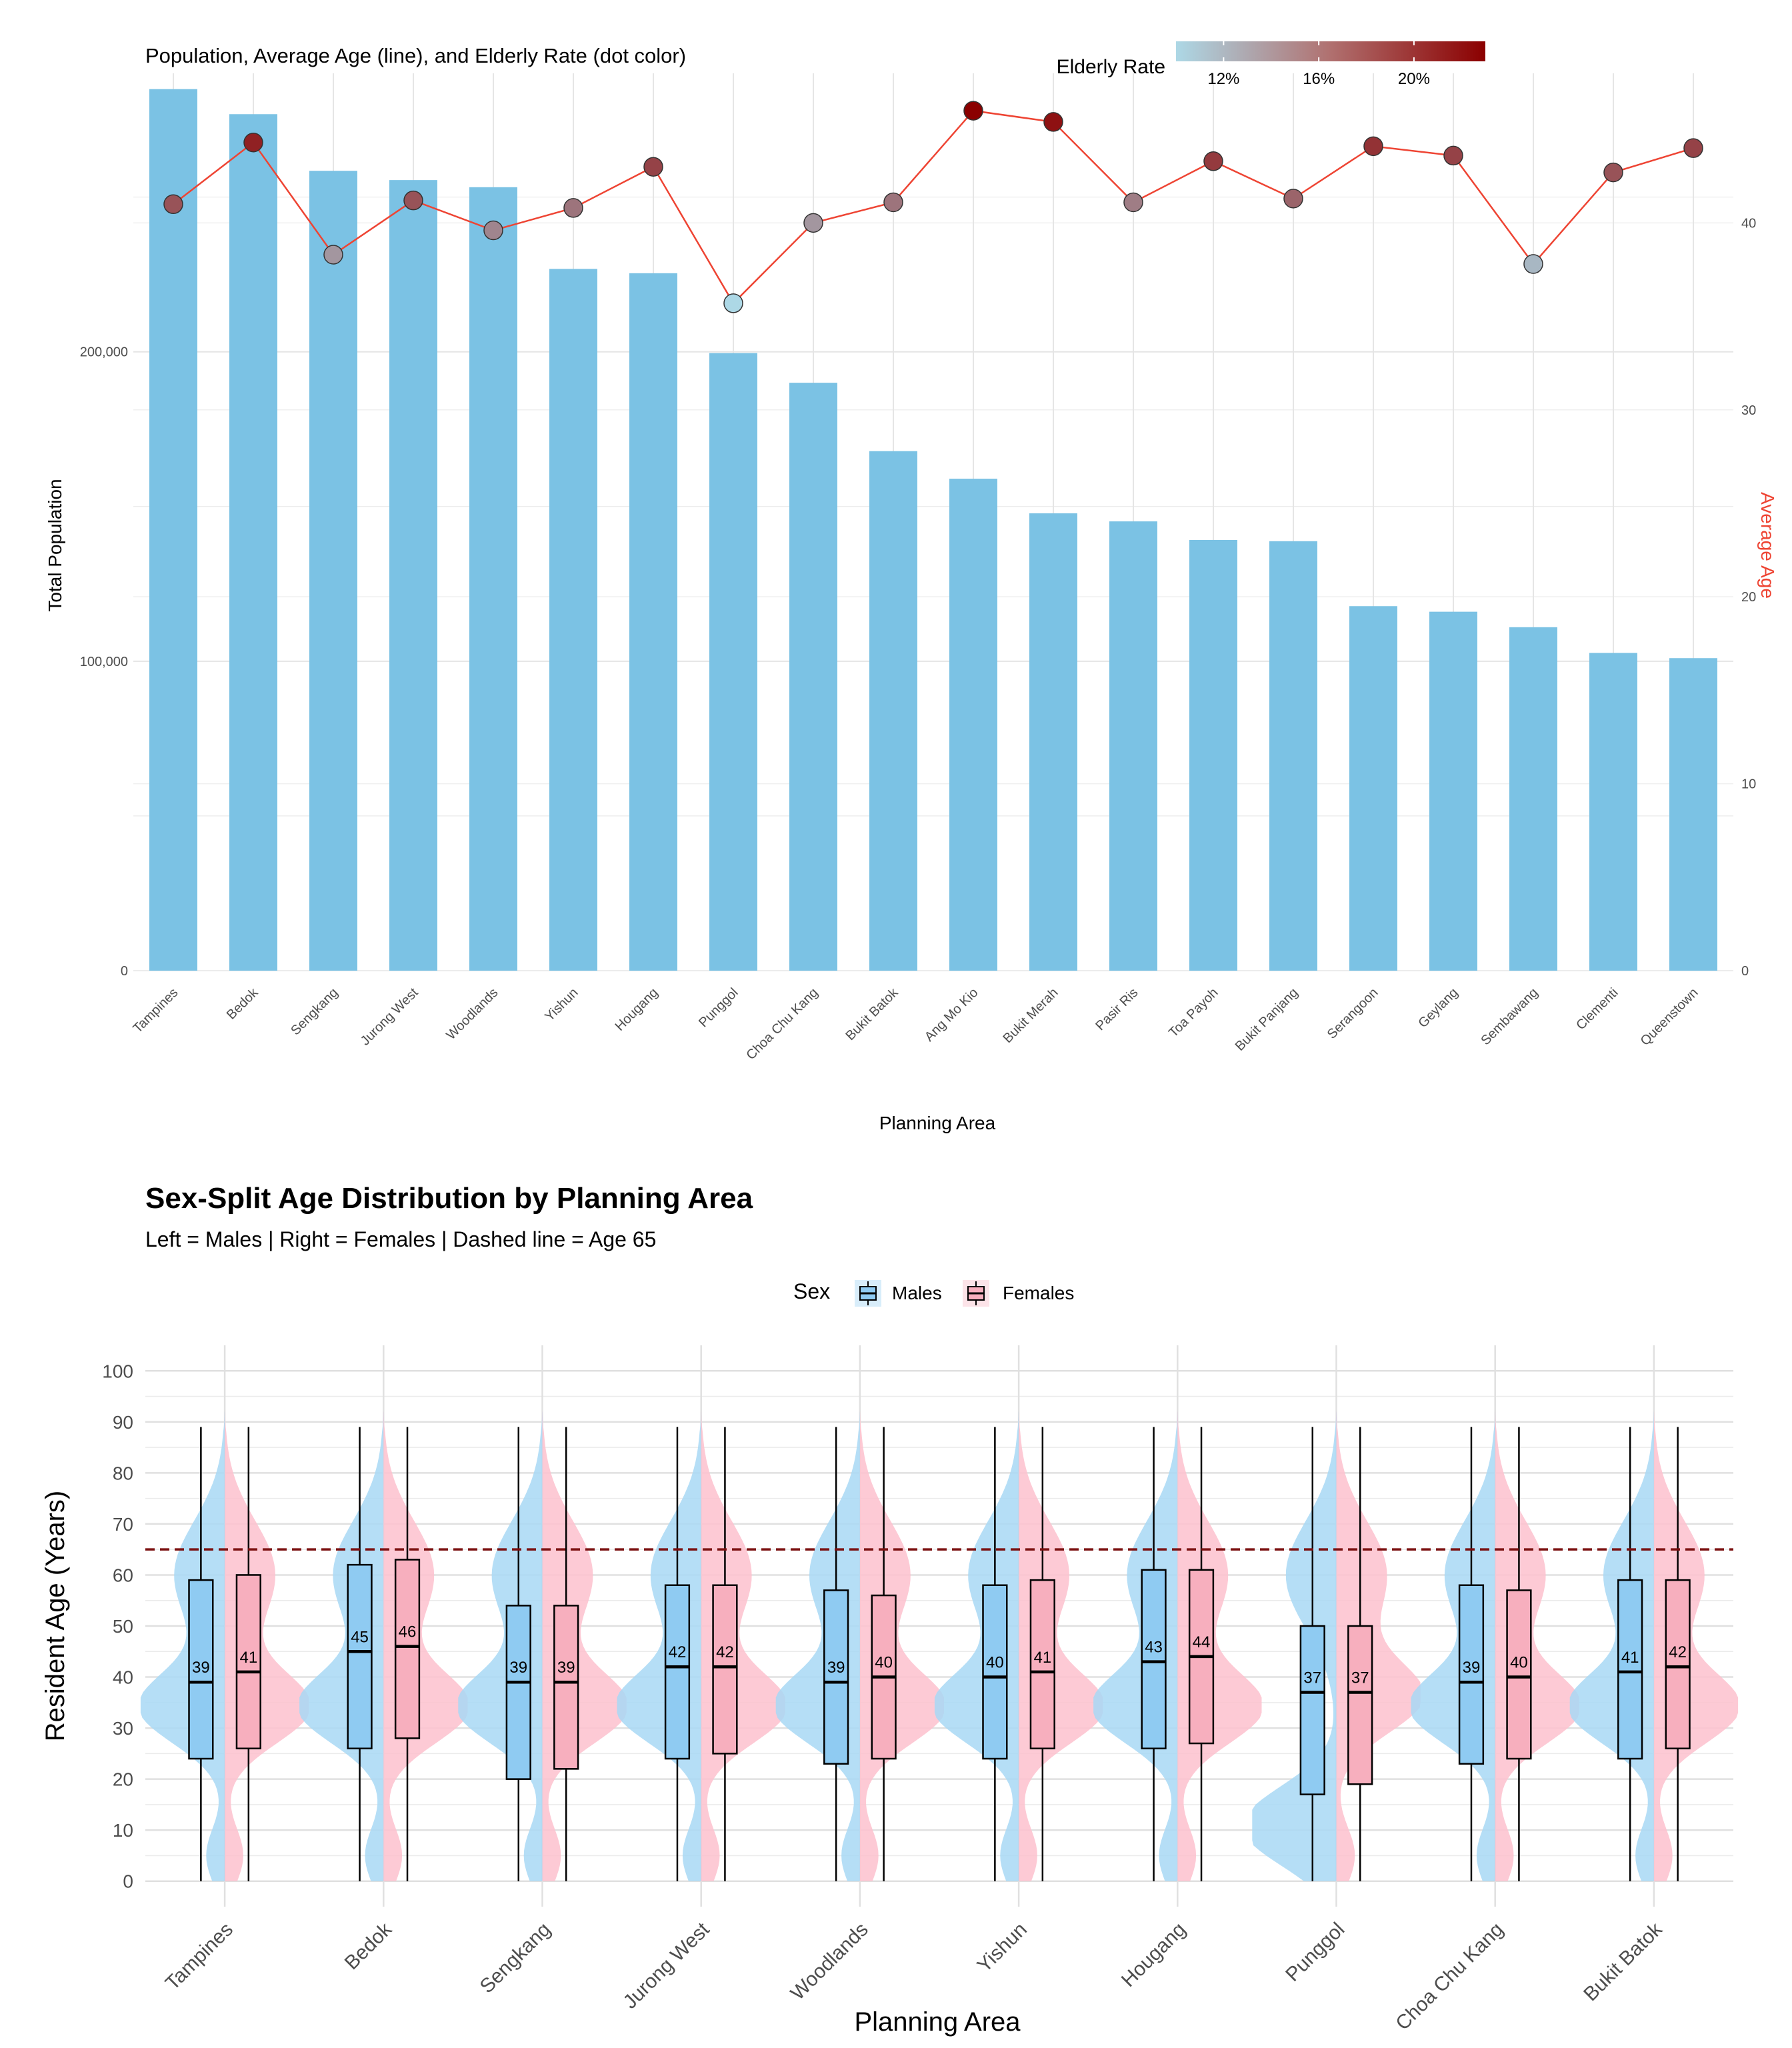  I want to click on c2-x-tick-label: Woodlands, so click(830, 1962).